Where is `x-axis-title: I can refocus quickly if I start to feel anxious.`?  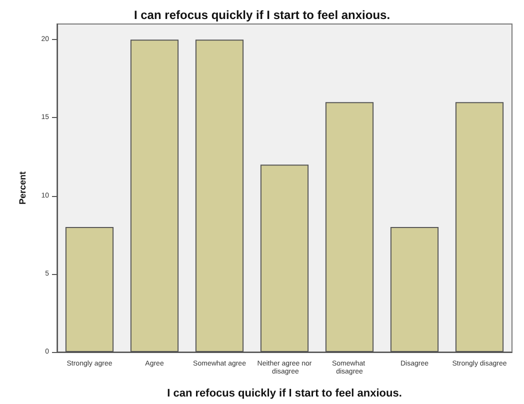
x-axis-title: I can refocus quickly if I start to feel anxious. is located at coordinates (284, 394).